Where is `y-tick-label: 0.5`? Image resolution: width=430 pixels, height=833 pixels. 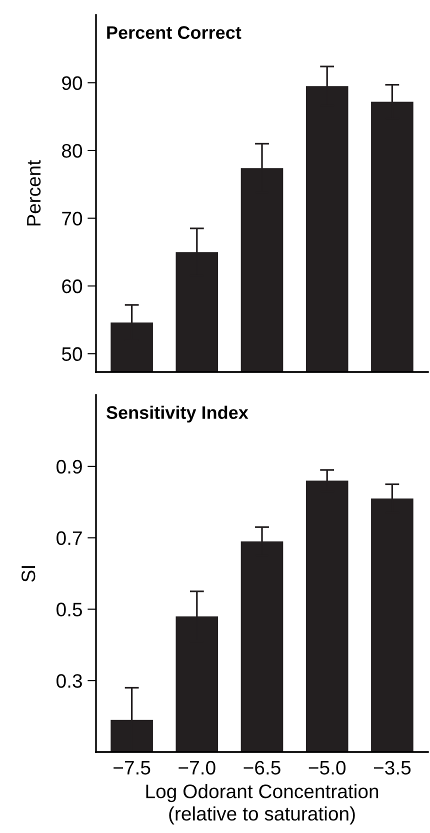
y-tick-label: 0.5 is located at coordinates (69, 609).